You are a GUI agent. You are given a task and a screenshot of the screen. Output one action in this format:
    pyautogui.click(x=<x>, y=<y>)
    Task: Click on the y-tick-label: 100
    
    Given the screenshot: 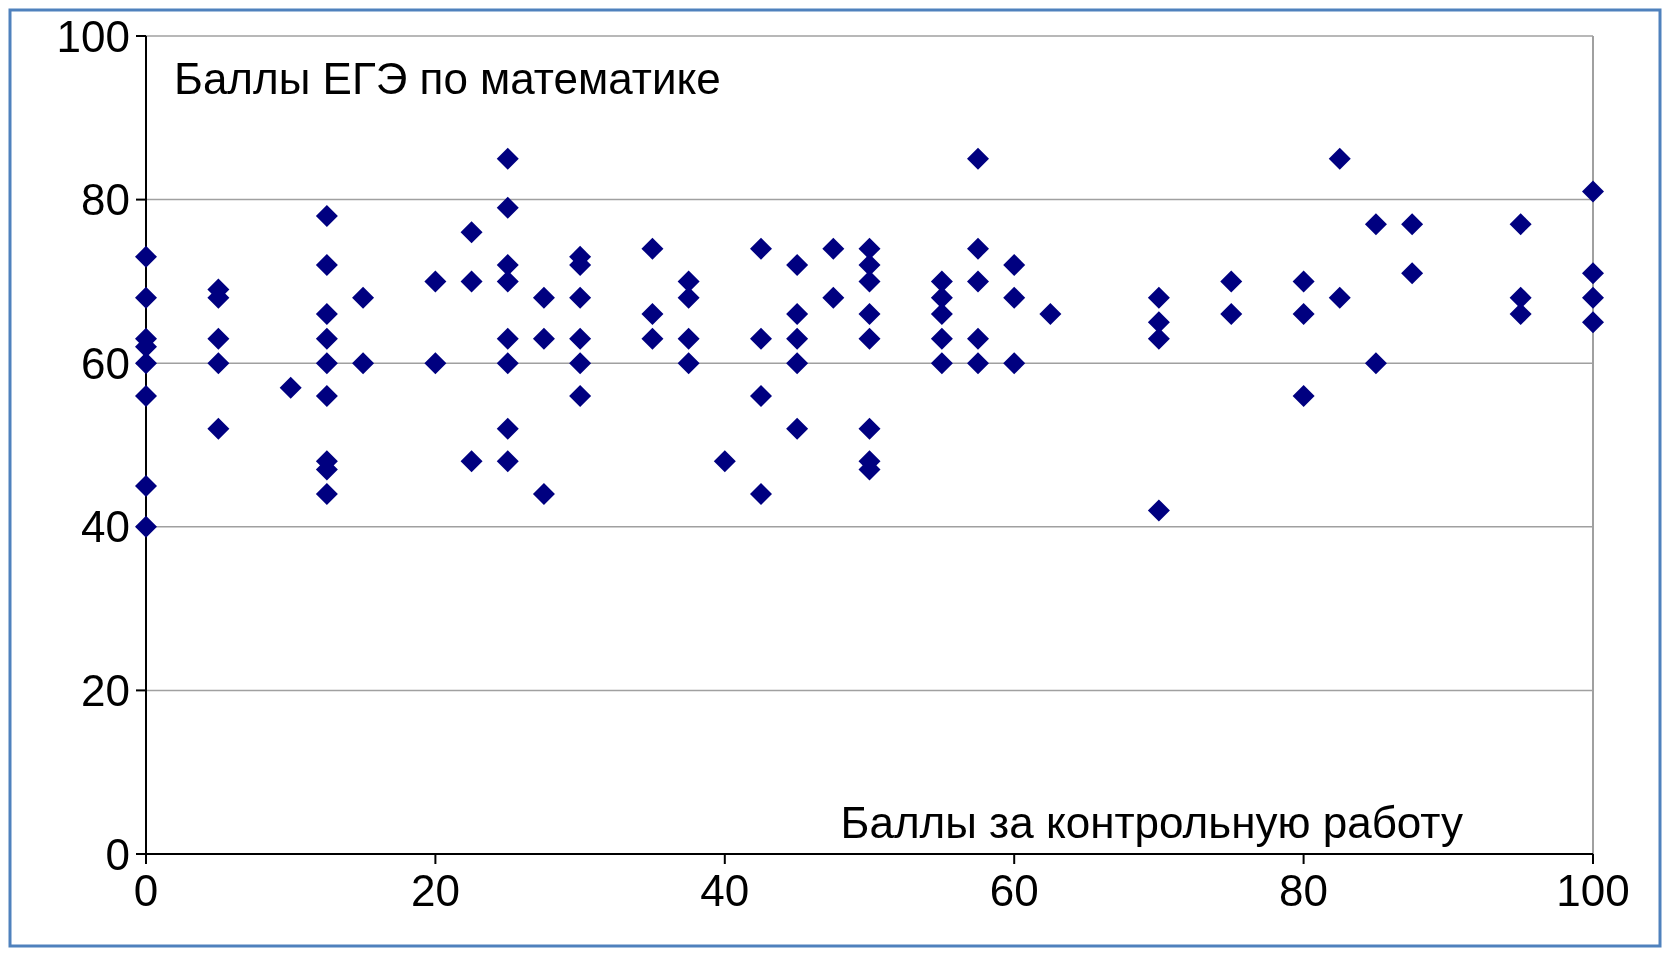 What is the action you would take?
    pyautogui.click(x=93, y=36)
    